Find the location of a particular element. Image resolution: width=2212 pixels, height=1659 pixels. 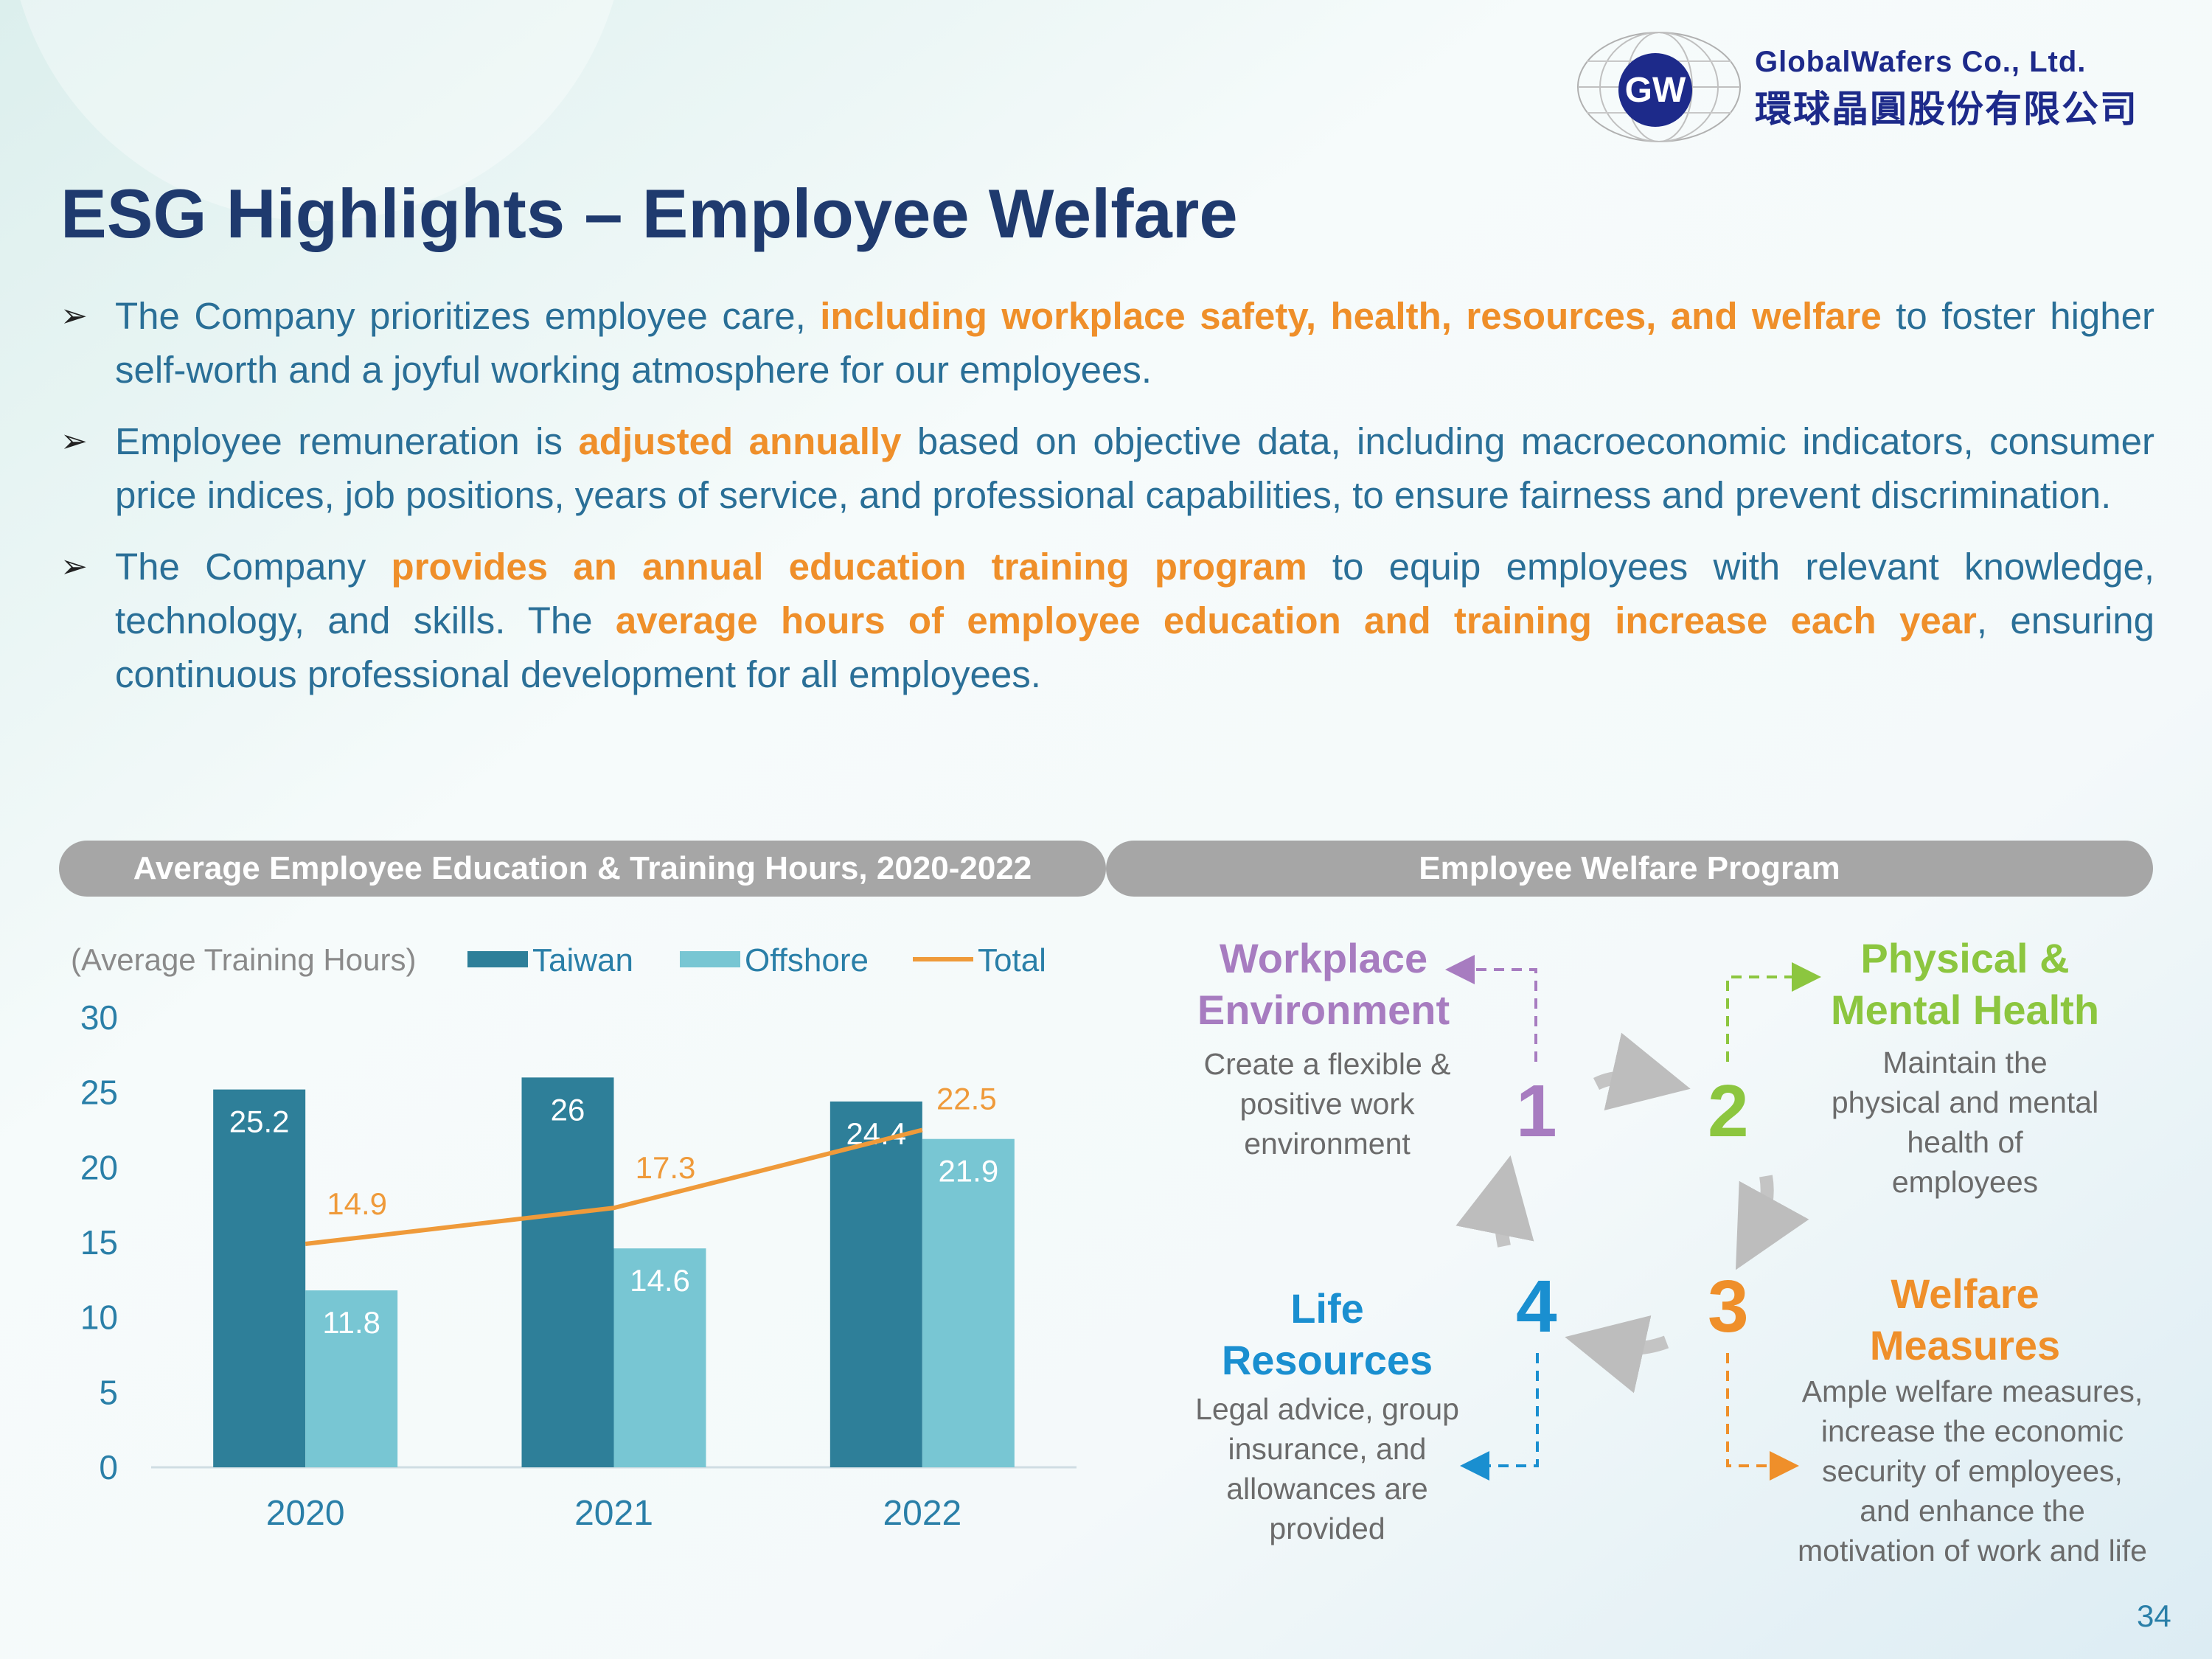

line-total is located at coordinates (614, 1187).